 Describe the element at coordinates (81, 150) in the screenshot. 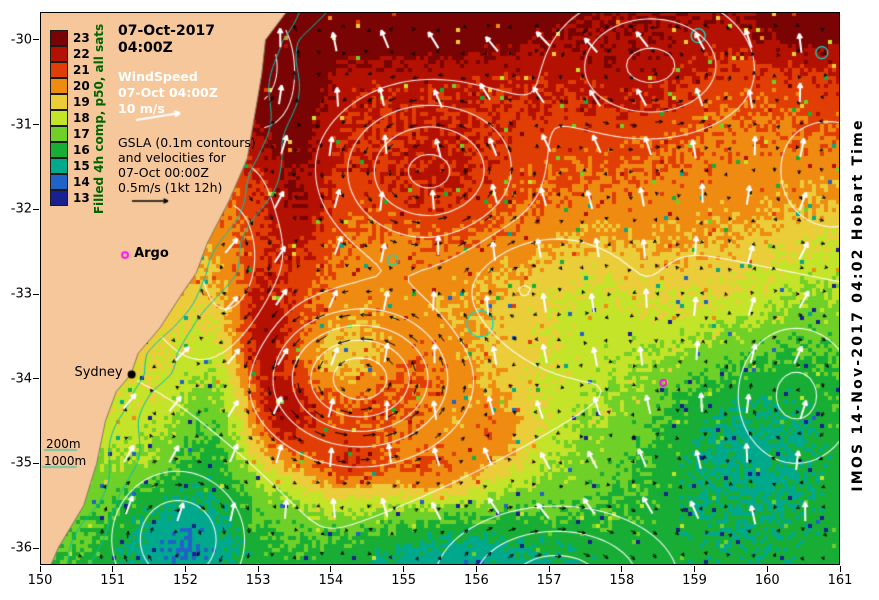

I see `colorbar-value: 16` at that location.